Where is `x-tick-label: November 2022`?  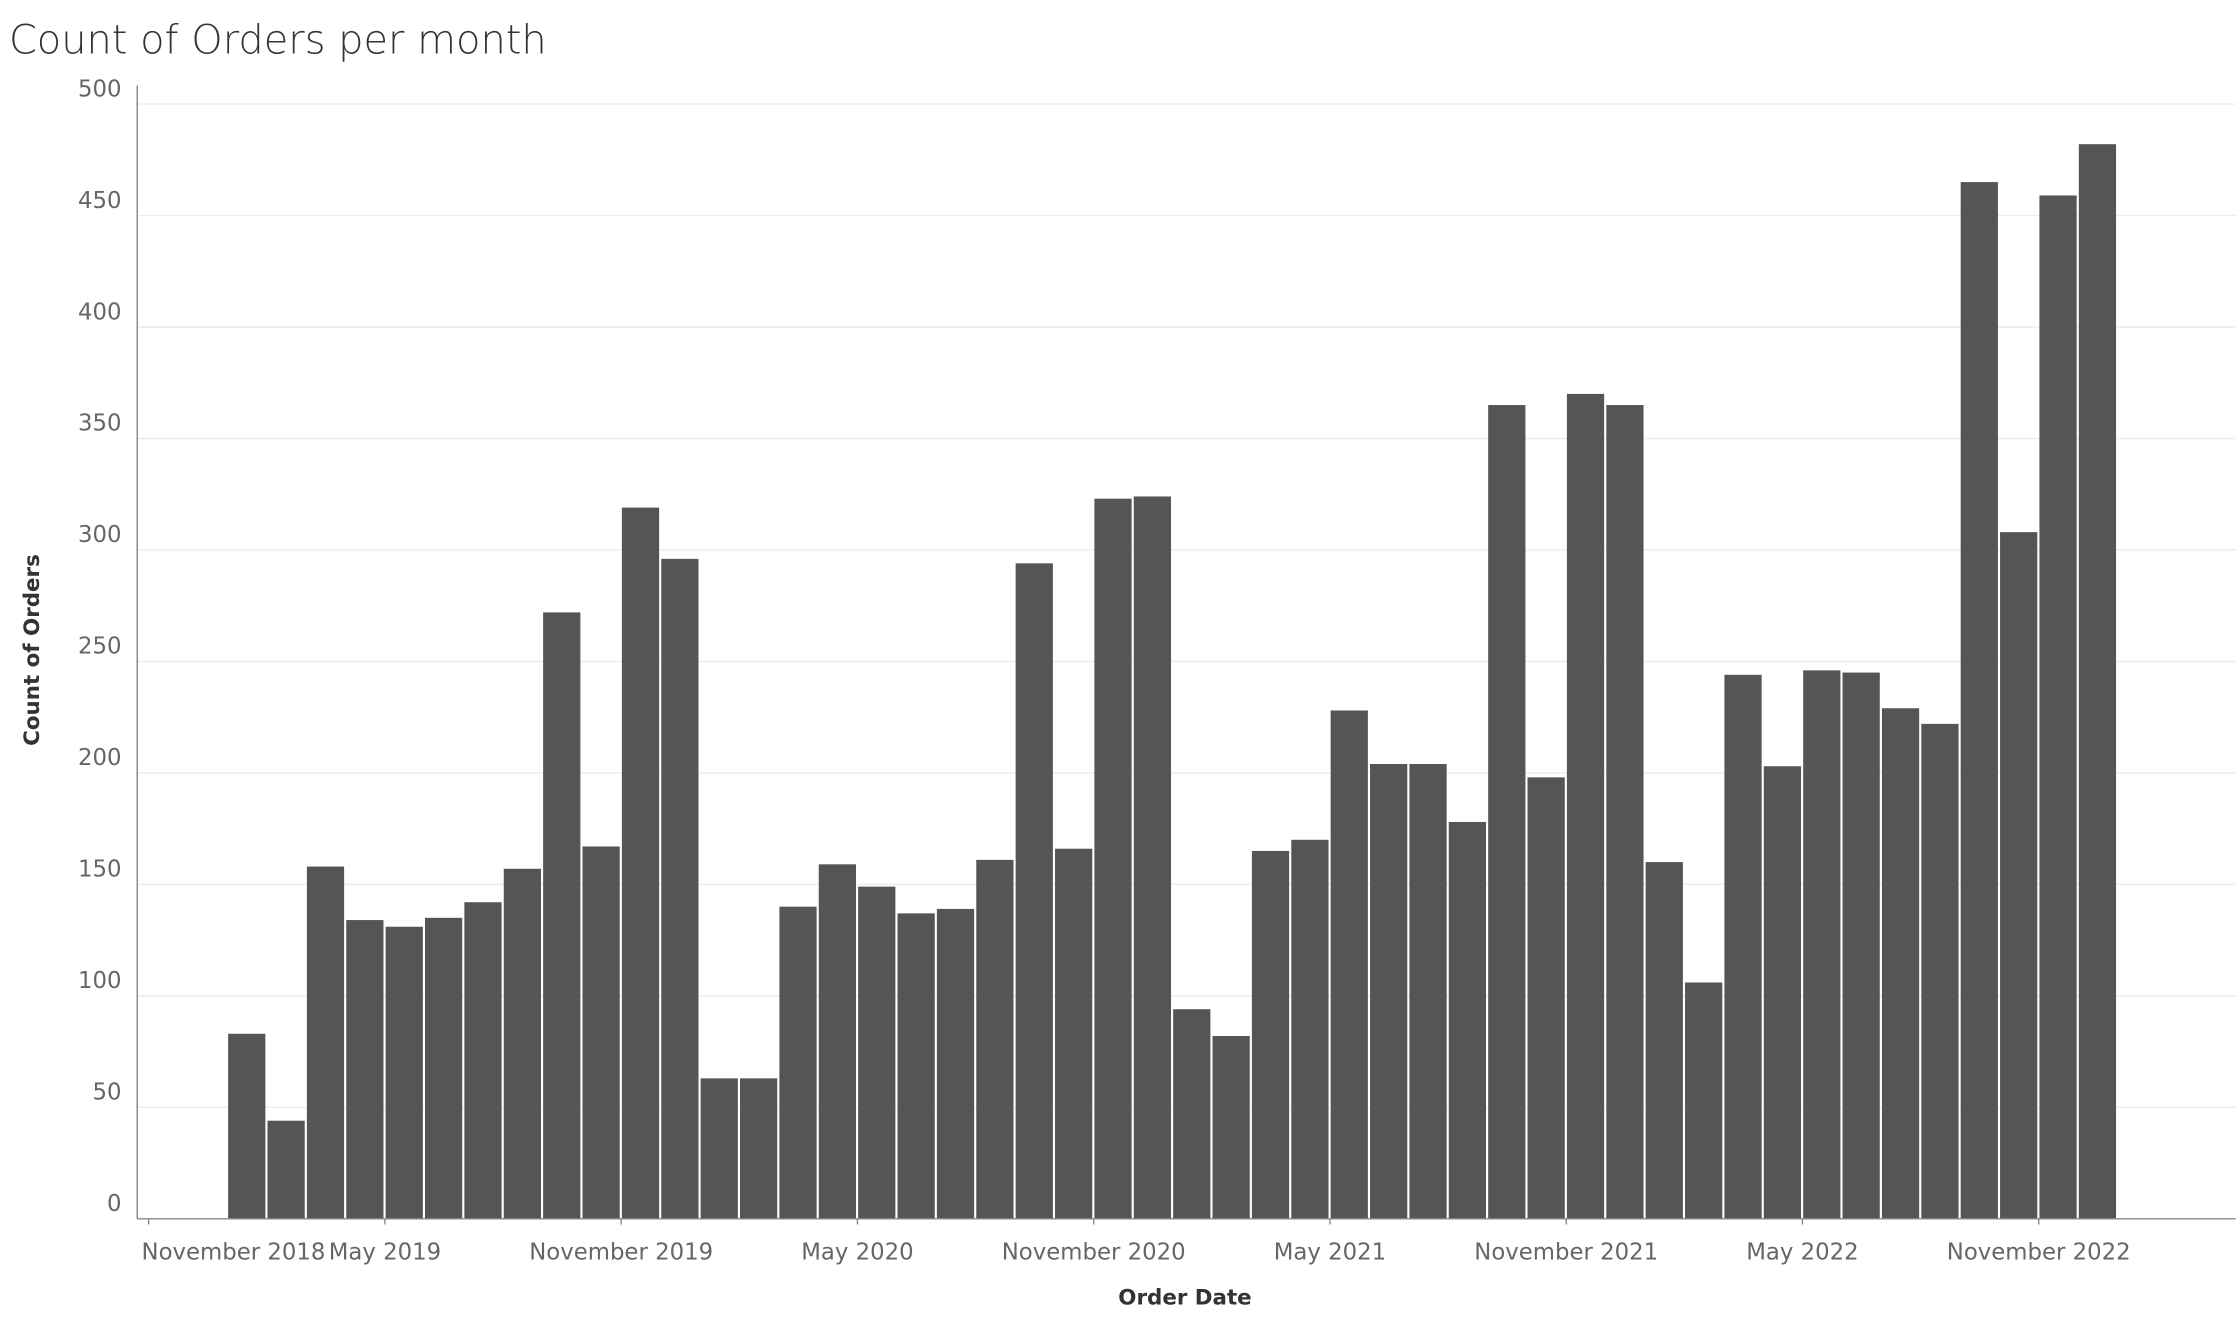 x-tick-label: November 2022 is located at coordinates (2039, 1253).